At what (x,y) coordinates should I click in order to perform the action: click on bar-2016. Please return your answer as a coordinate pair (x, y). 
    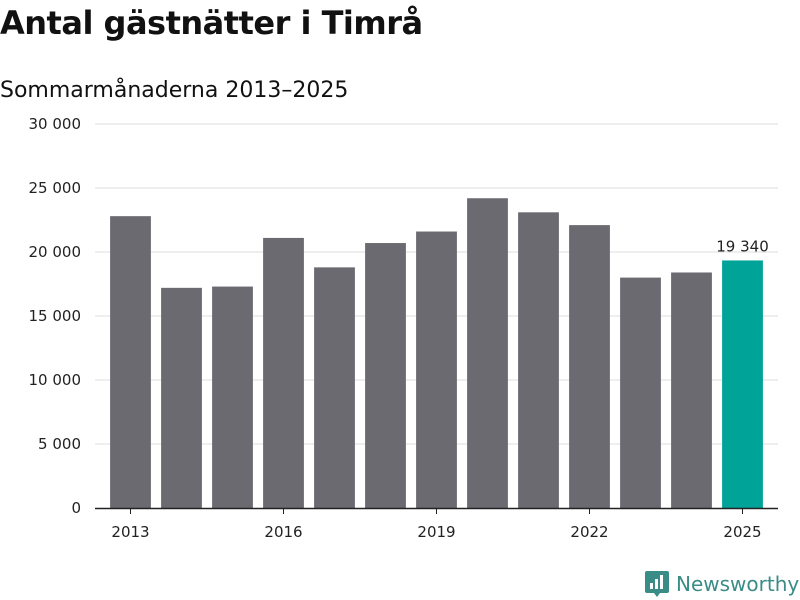
    Looking at the image, I should click on (283, 373).